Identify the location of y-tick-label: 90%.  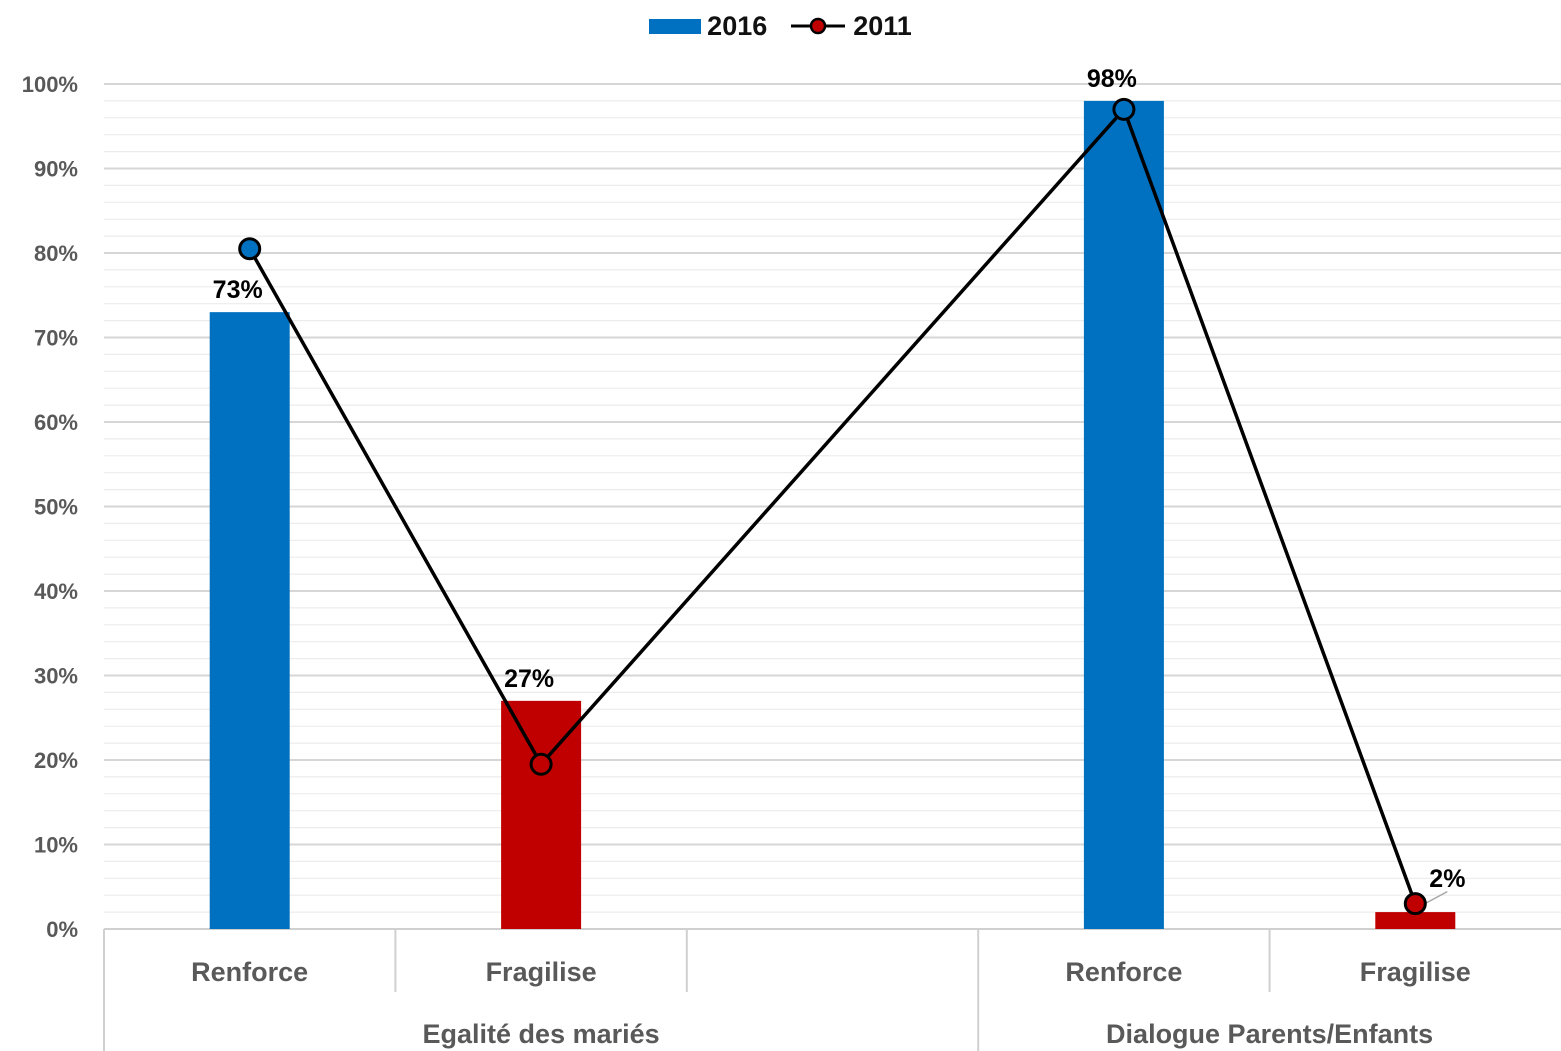
(56, 169).